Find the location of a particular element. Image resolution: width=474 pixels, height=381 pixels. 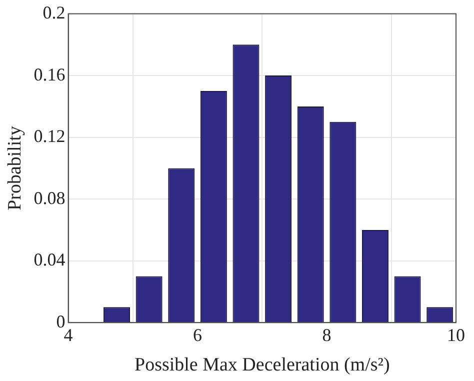

y-tick-label: 0.16 is located at coordinates (50, 74).